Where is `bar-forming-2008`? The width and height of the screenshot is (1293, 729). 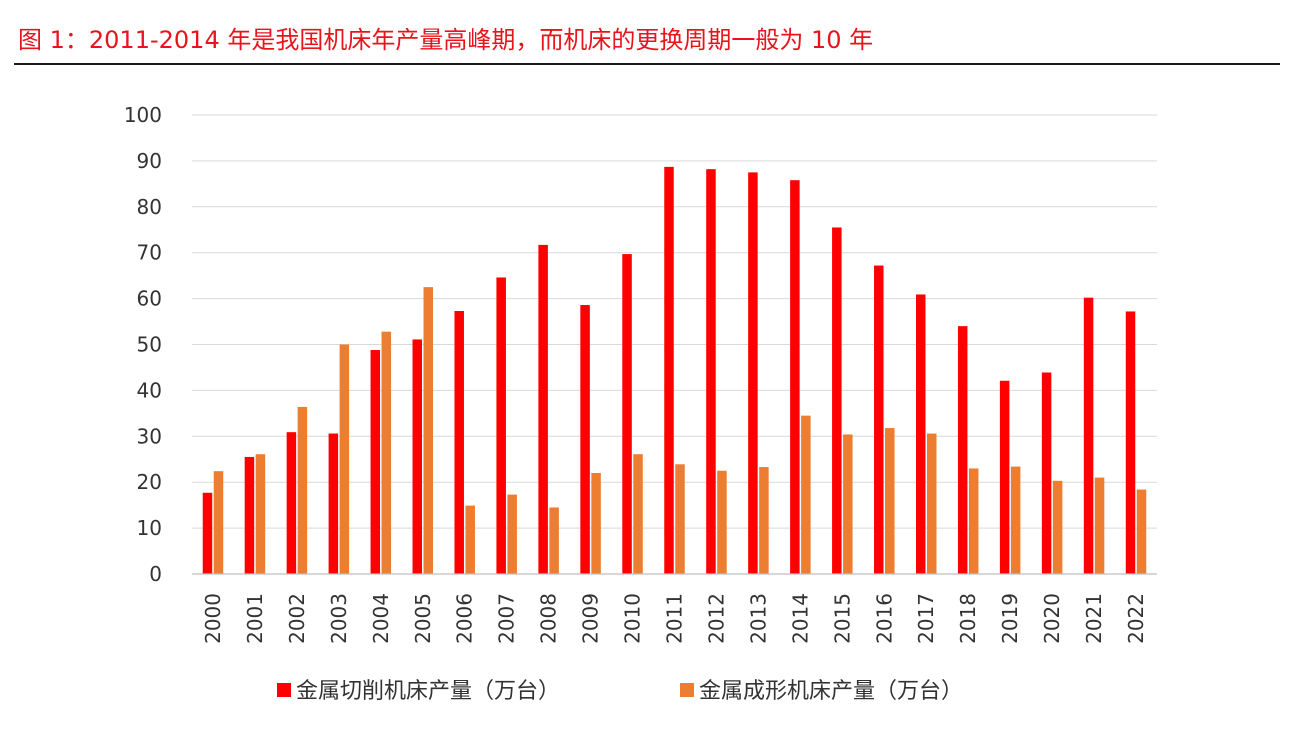
bar-forming-2008 is located at coordinates (554, 540).